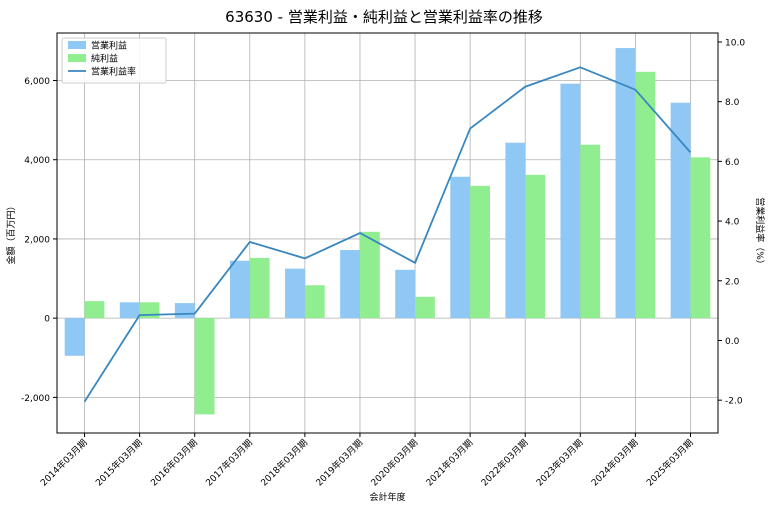 This screenshot has height=512, width=768. I want to click on legend-box, so click(114, 60).